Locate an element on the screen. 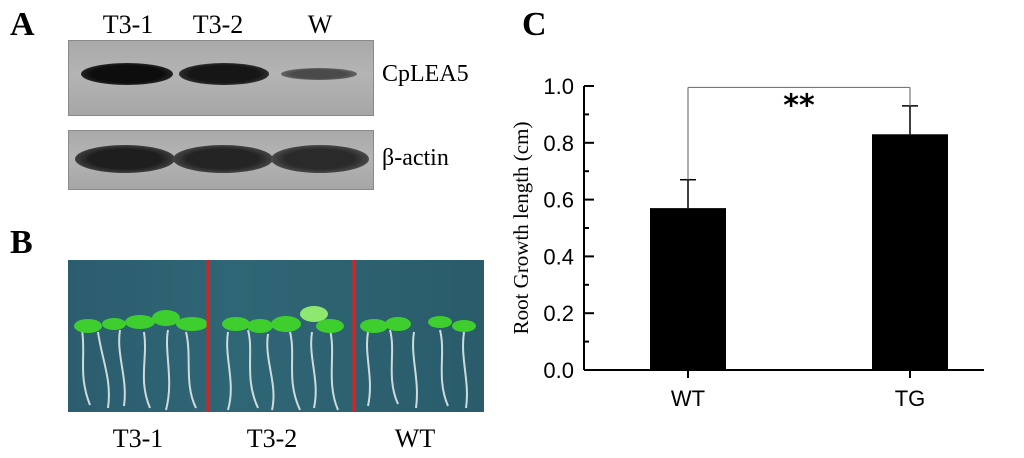  cplea5-blot is located at coordinates (221, 78).